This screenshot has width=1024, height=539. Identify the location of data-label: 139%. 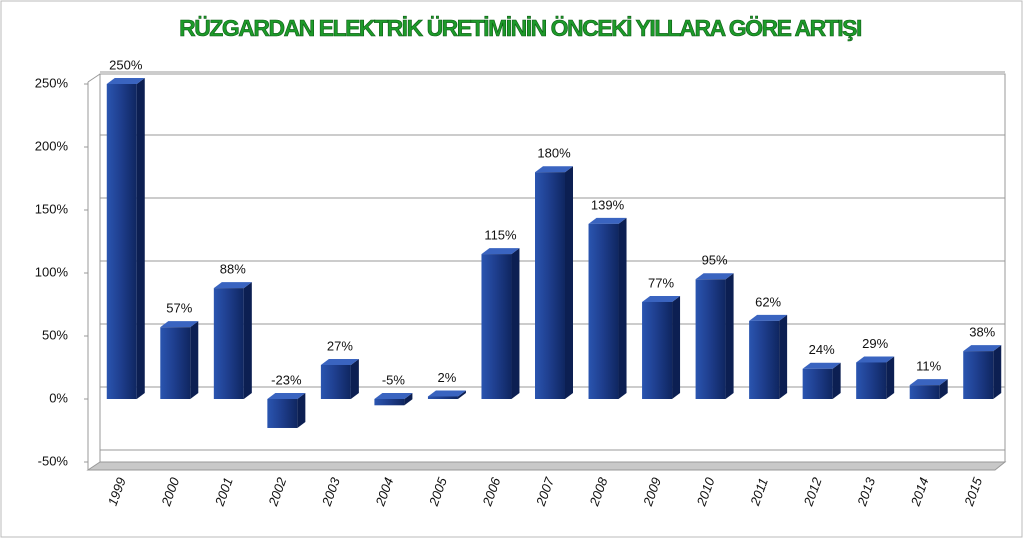
(608, 204).